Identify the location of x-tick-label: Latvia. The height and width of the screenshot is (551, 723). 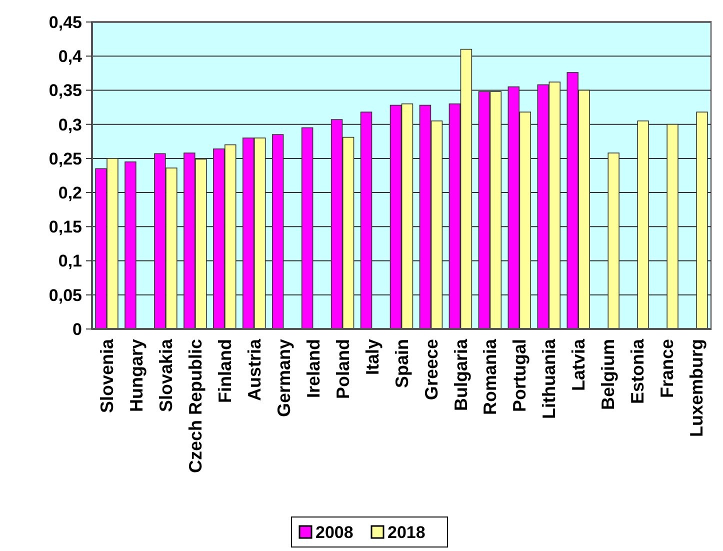
(578, 365).